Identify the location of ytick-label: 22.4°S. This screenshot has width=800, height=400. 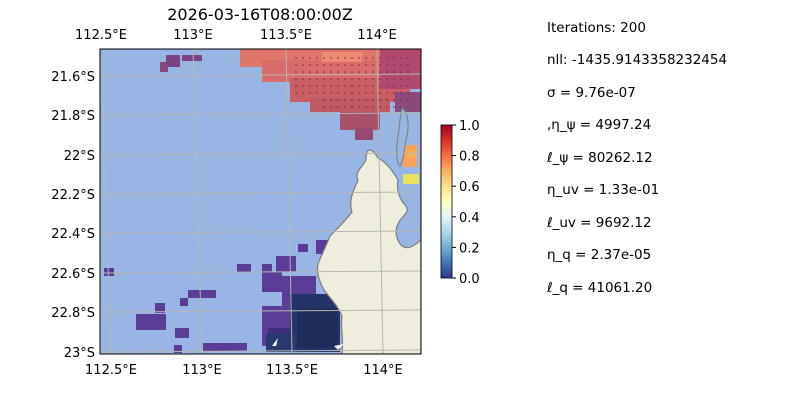
(73, 234).